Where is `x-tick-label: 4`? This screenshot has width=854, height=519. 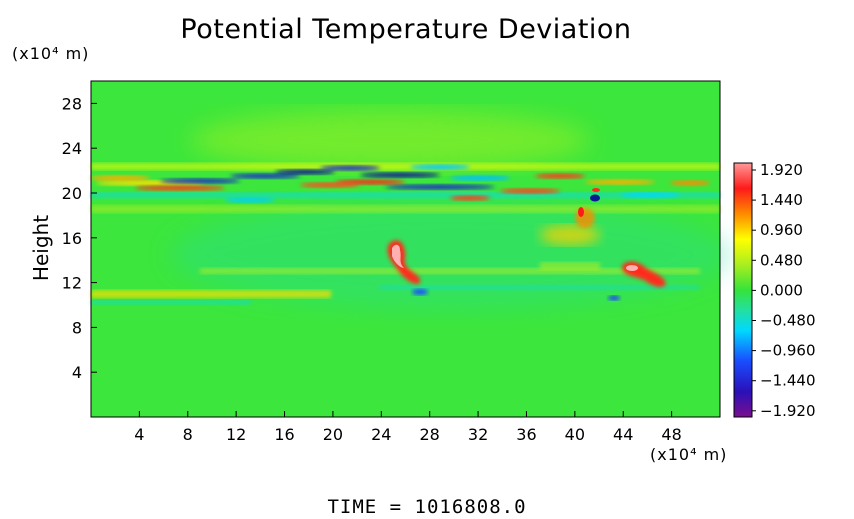
x-tick-label: 4 is located at coordinates (139, 434).